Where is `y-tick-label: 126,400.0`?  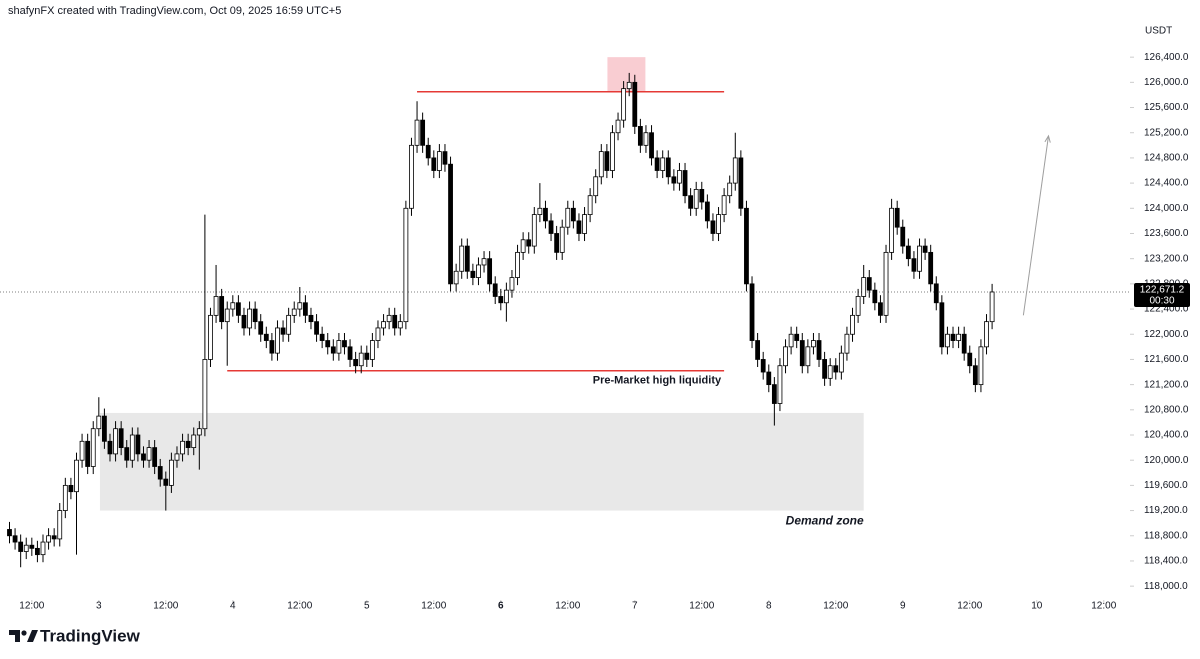 y-tick-label: 126,400.0 is located at coordinates (1166, 57).